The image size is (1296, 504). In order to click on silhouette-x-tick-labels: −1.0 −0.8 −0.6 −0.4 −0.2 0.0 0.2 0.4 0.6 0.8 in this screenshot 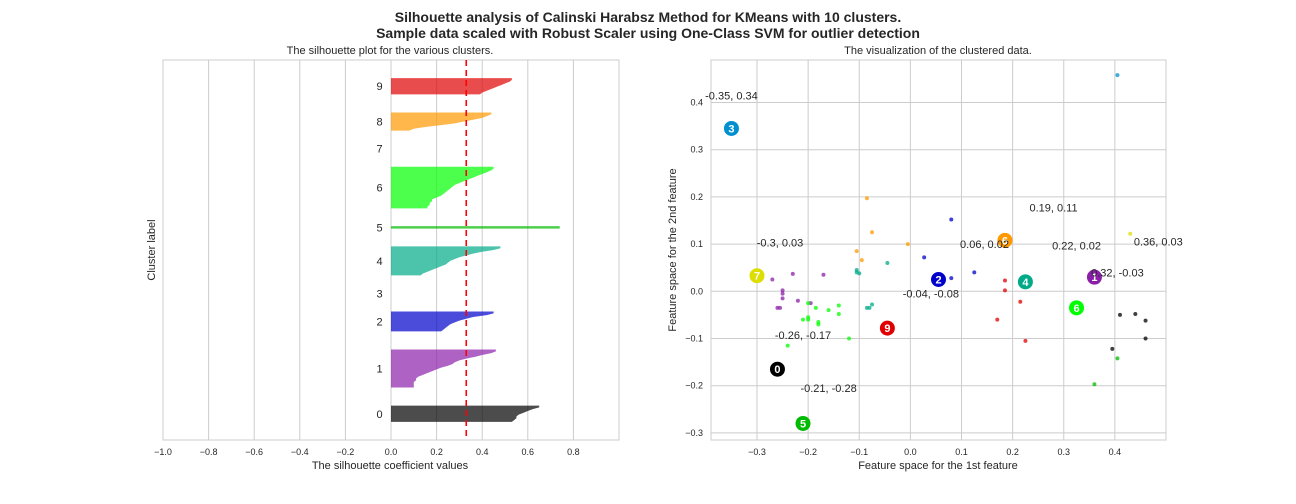, I will do `click(367, 452)`.